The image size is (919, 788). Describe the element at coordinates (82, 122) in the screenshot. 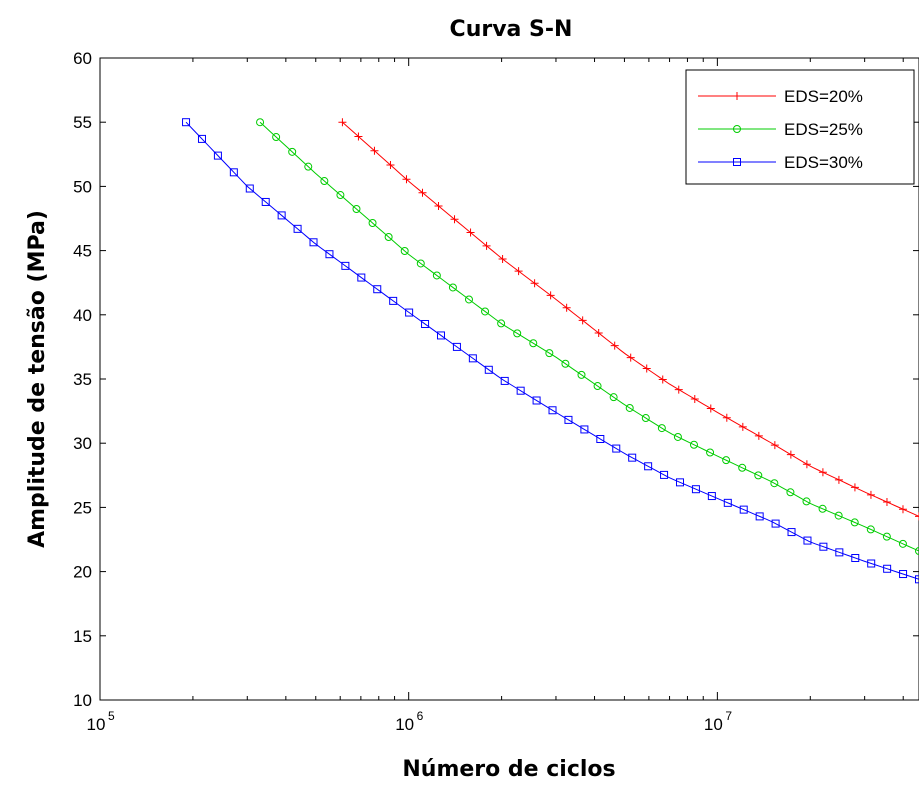

I see `y-tick-label: 55` at that location.